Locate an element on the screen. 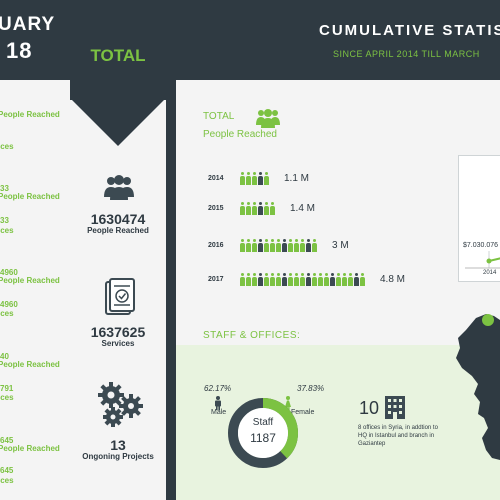  center-header: TOTAL is located at coordinates (118, 50).